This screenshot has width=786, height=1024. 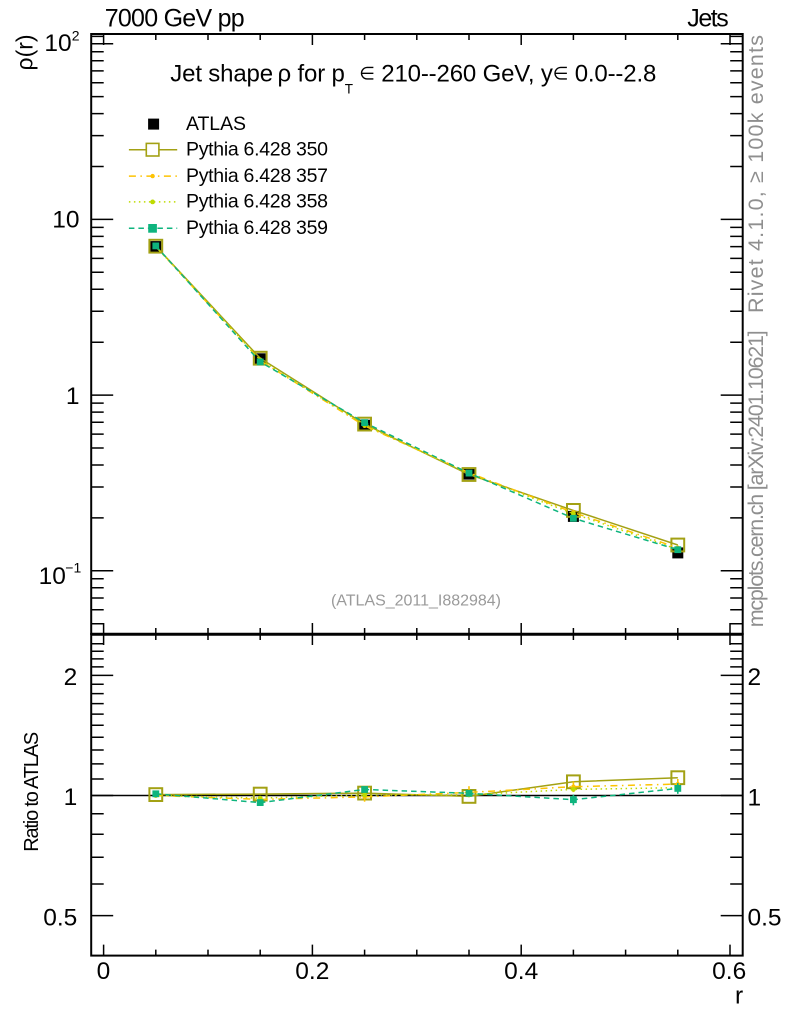 What do you see at coordinates (312, 971) in the screenshot?
I see `svg-text: 0.2` at bounding box center [312, 971].